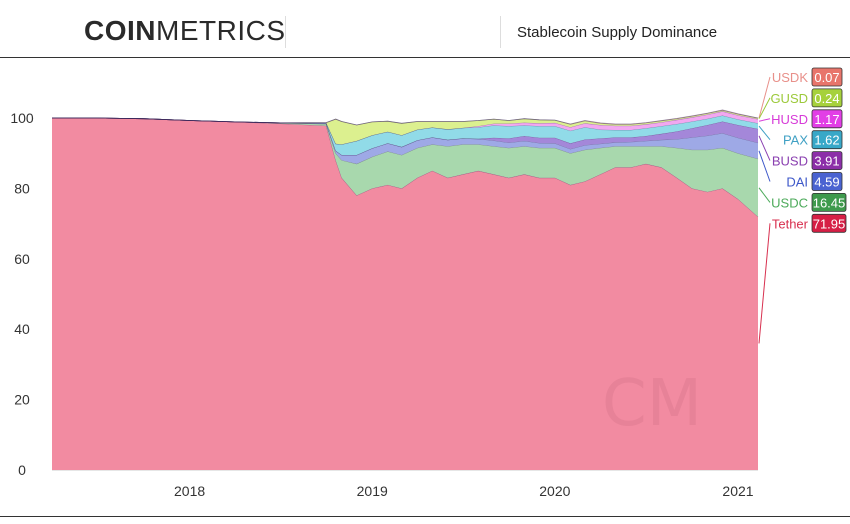 The width and height of the screenshot is (850, 524). I want to click on area-gusd, so click(405, 127).